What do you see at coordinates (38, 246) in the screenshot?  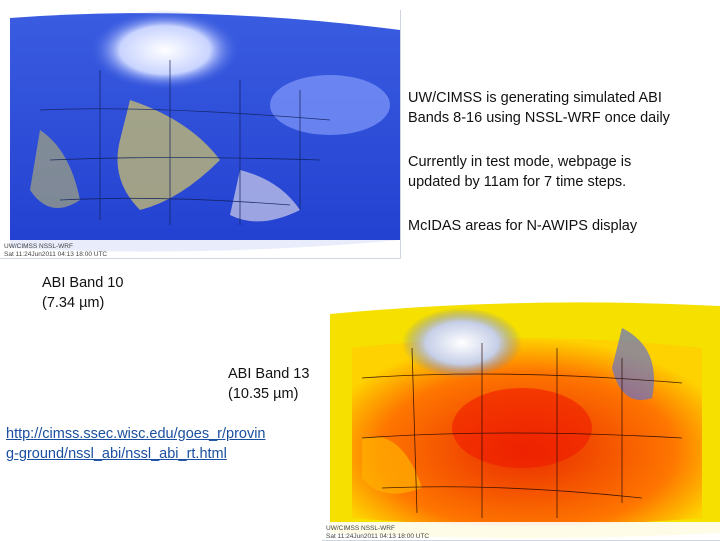 I see `band10-caption-line1: UW/CIMSS NSSL-WRF` at bounding box center [38, 246].